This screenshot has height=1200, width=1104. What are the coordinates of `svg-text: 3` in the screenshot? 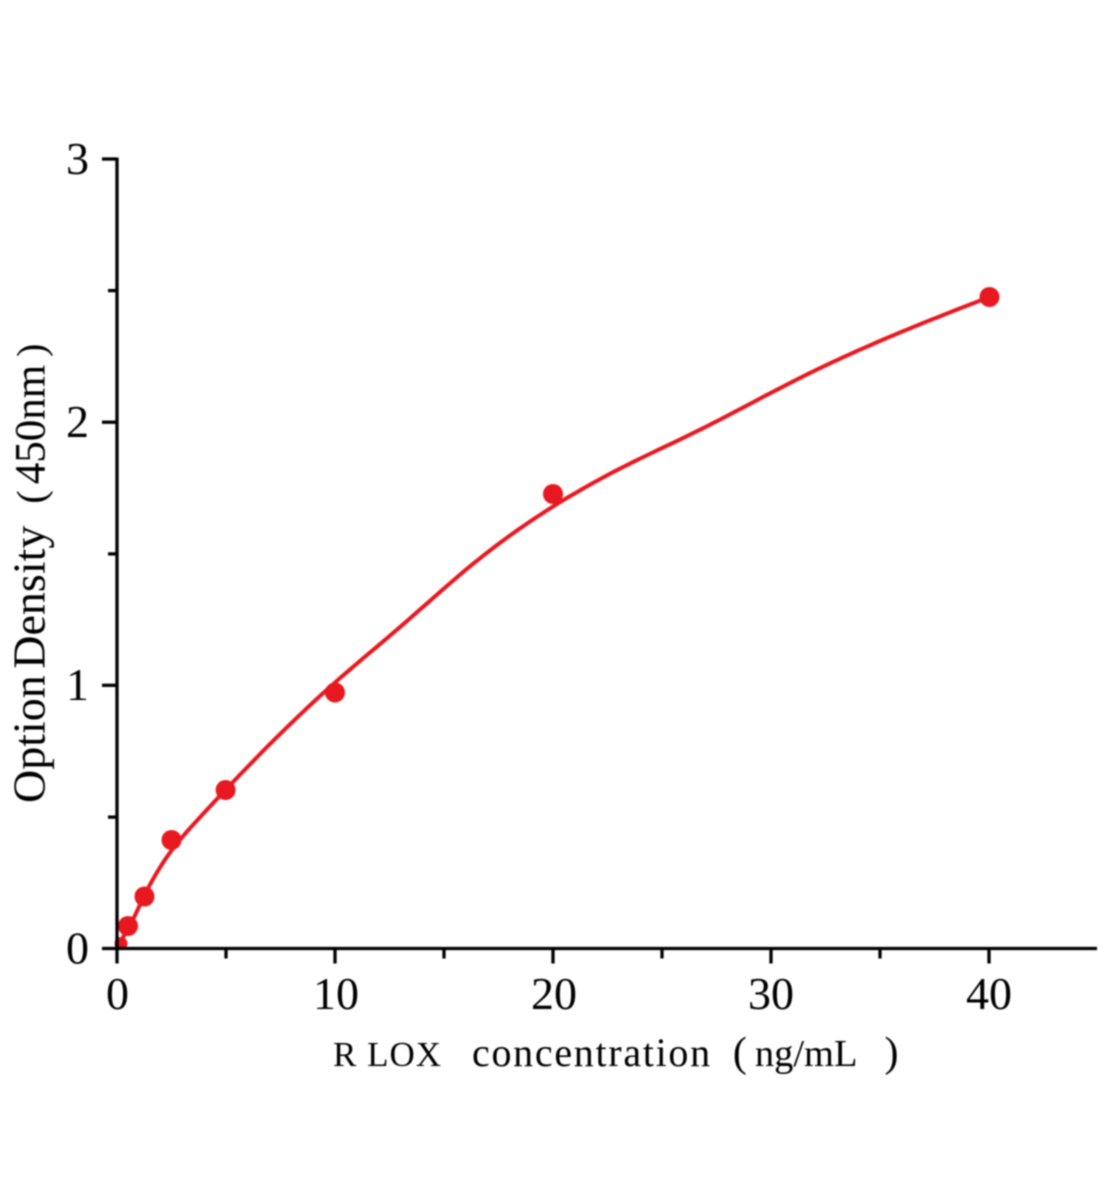 It's located at (77, 158).